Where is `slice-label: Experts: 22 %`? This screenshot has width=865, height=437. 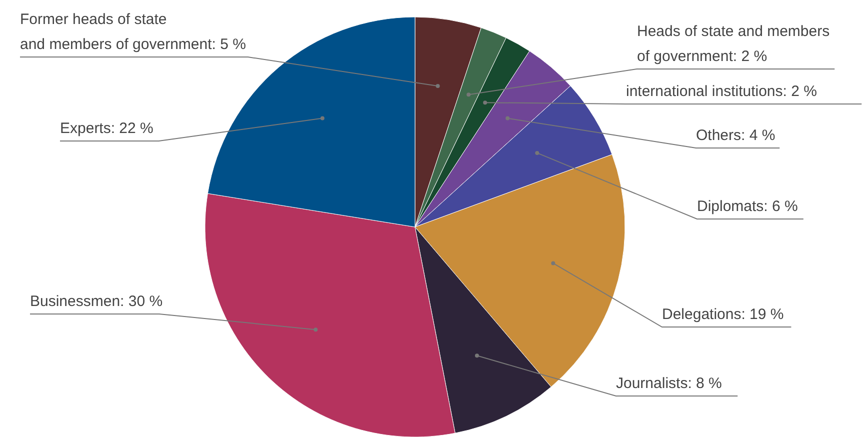 slice-label: Experts: 22 % is located at coordinates (107, 128).